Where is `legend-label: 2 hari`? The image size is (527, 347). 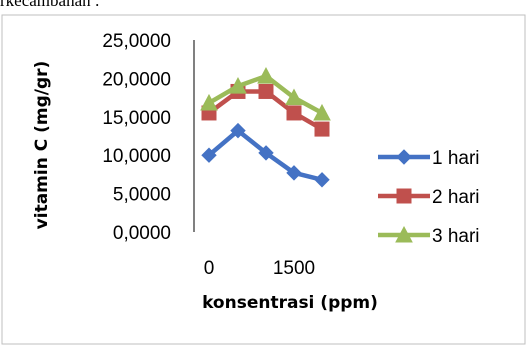 legend-label: 2 hari is located at coordinates (456, 197).